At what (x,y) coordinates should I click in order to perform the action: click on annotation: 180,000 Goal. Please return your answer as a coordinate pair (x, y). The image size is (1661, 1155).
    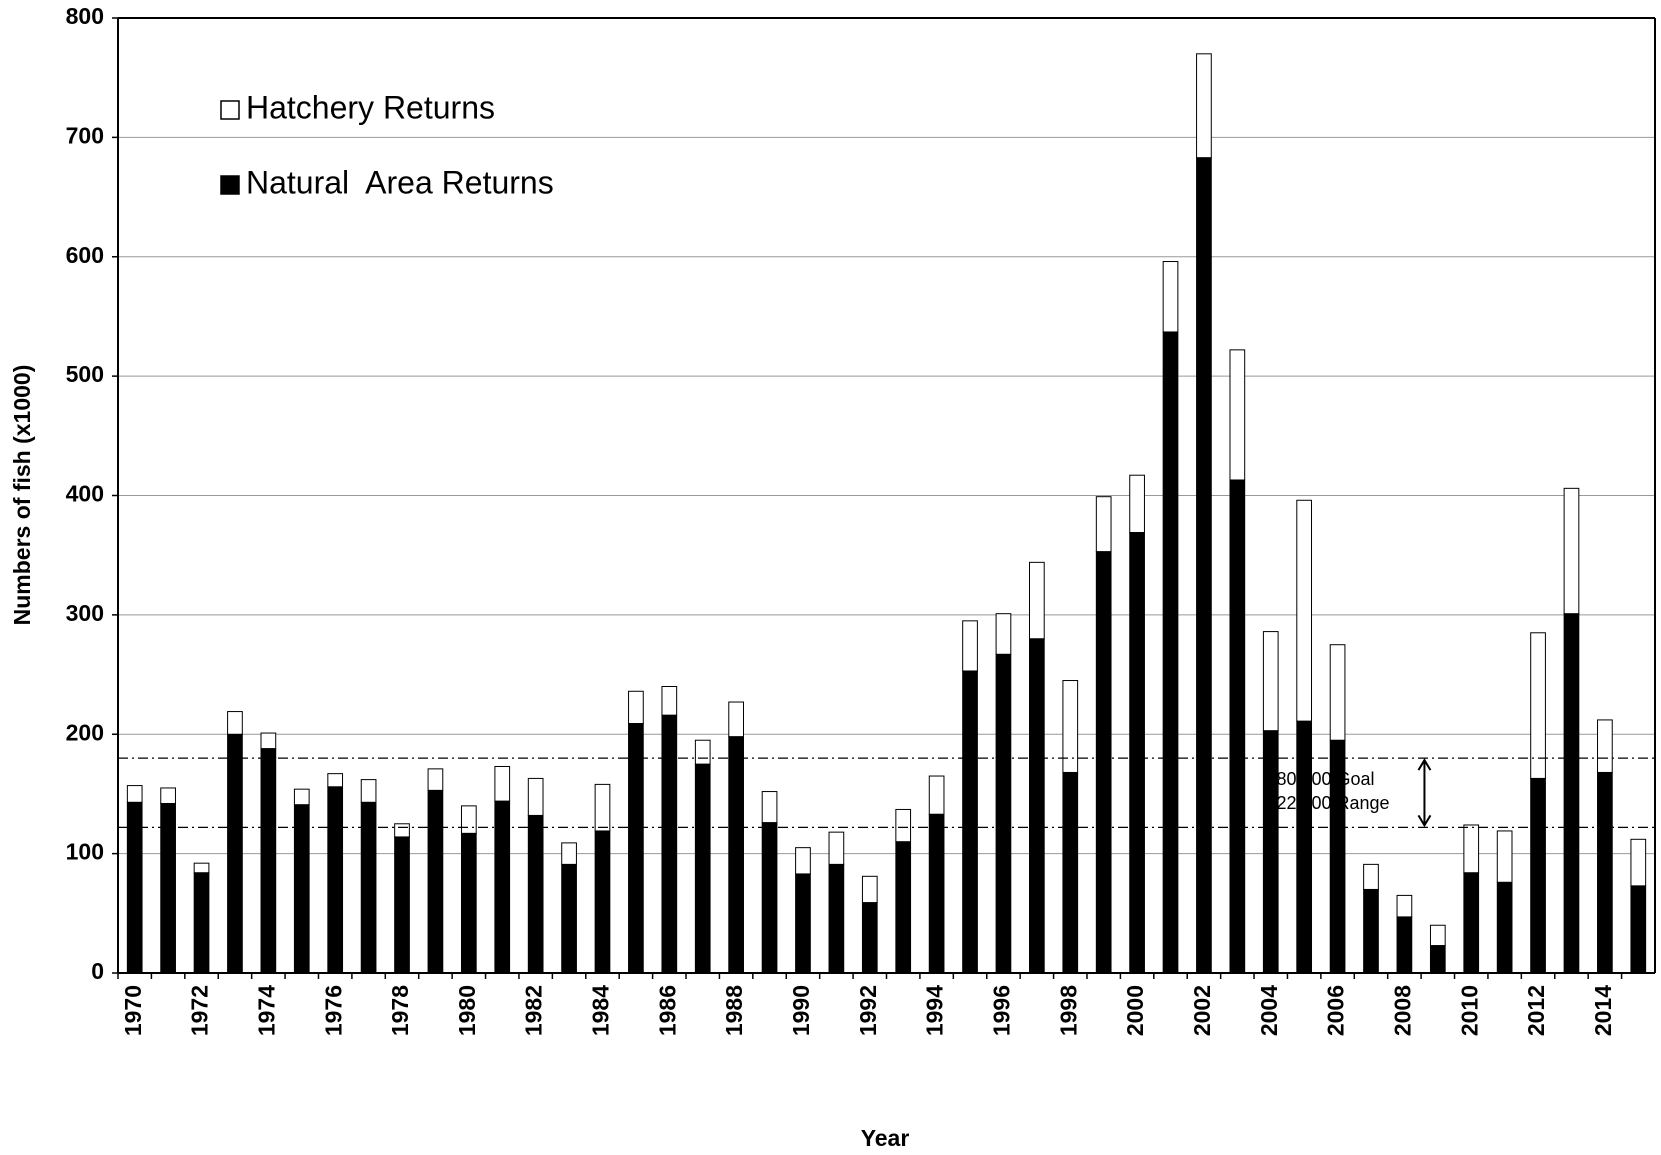
    Looking at the image, I should click on (1320, 779).